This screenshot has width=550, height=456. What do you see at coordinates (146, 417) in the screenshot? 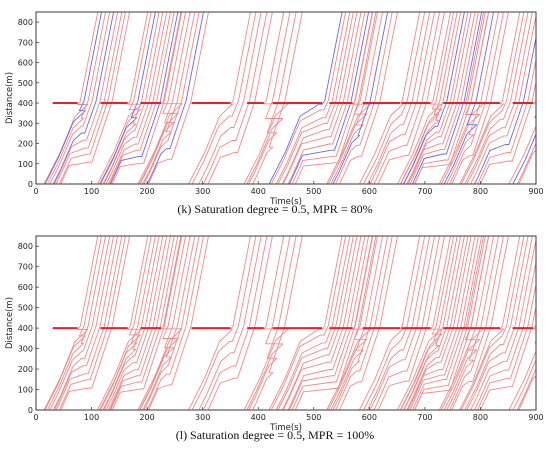
I see `x-tick-label: 200` at bounding box center [146, 417].